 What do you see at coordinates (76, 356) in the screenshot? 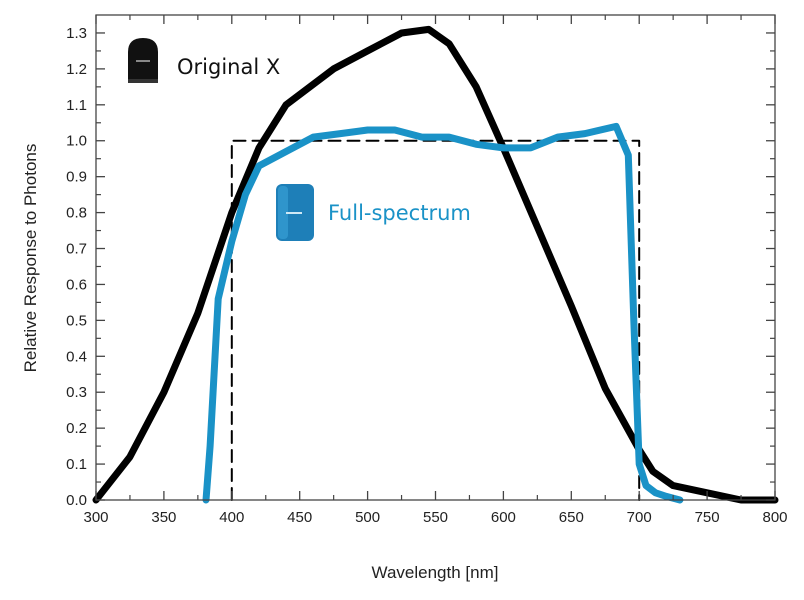
I see `y-tick-label: 0.4` at bounding box center [76, 356].